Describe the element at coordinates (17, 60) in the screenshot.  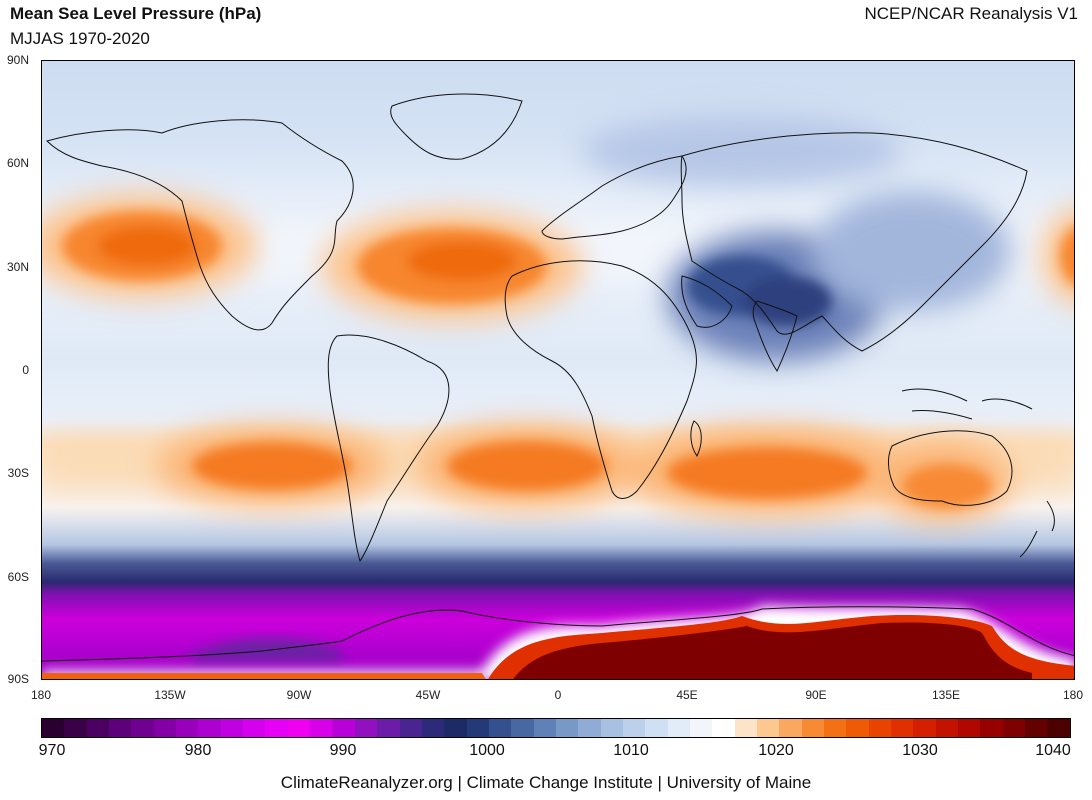
I see `lat-tick: 90N` at that location.